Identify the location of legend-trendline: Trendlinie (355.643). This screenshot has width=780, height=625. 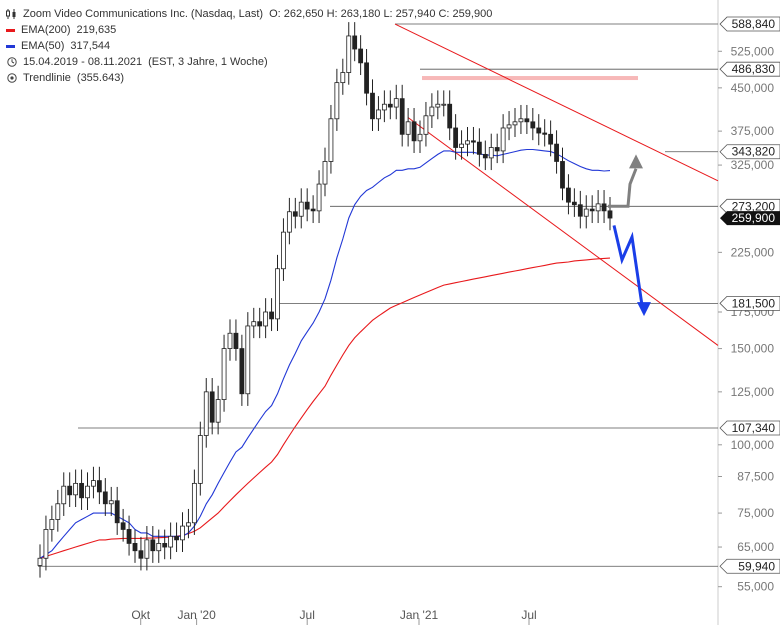
(249, 78).